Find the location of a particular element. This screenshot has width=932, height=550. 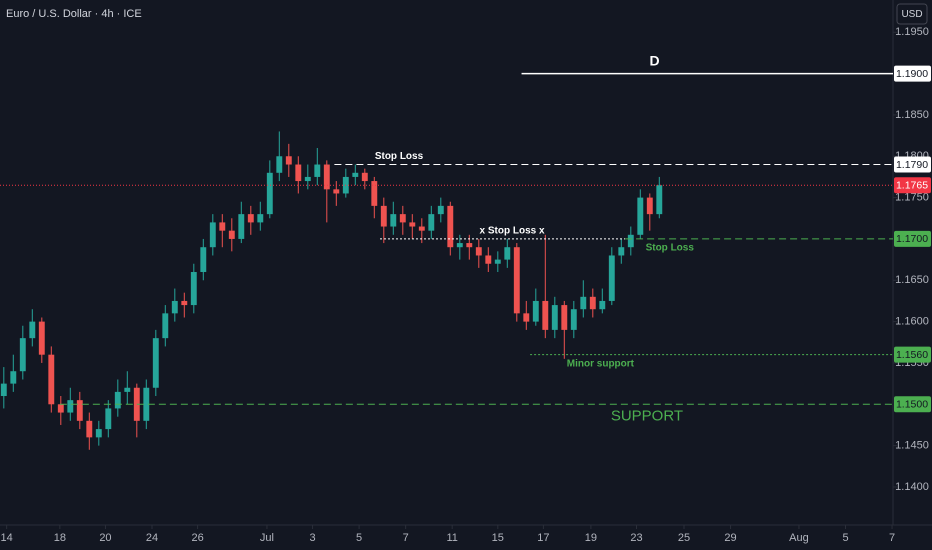

x-tick-label: 23 is located at coordinates (636, 538).